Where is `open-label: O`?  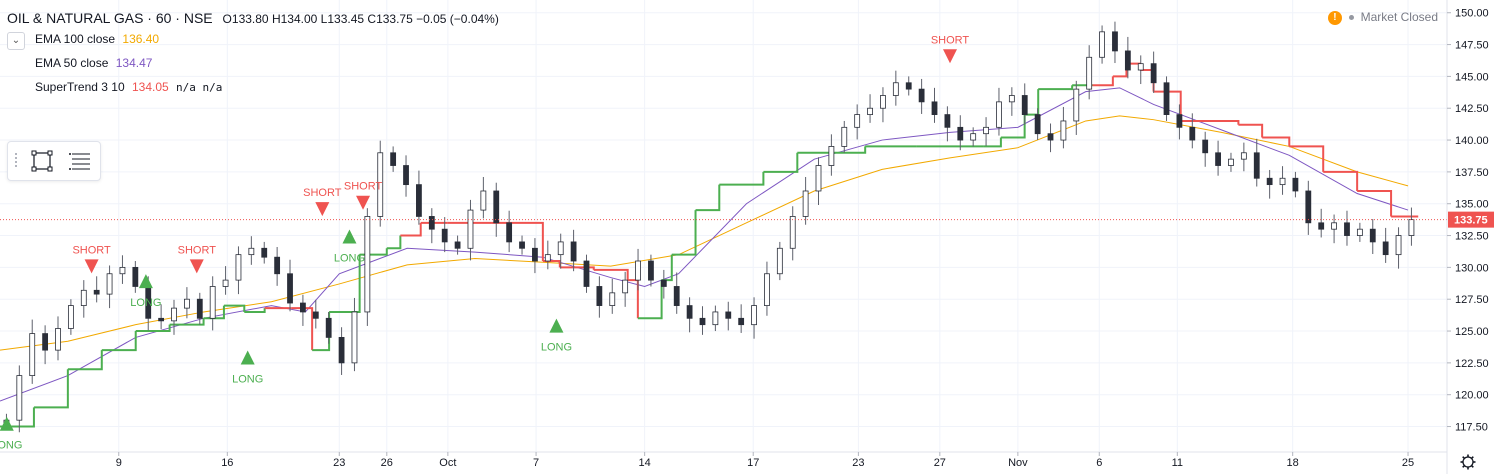
open-label: O is located at coordinates (227, 19).